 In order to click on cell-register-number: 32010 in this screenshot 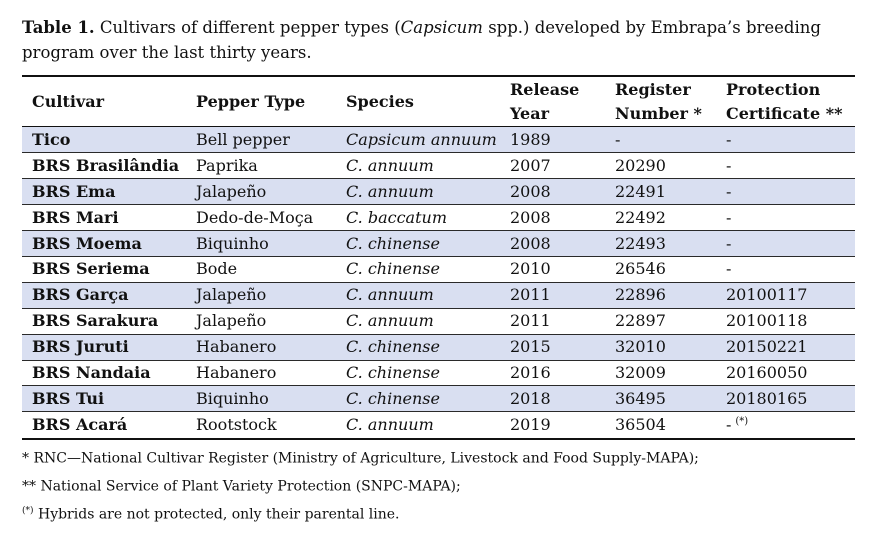, I will do `click(660, 347)`.